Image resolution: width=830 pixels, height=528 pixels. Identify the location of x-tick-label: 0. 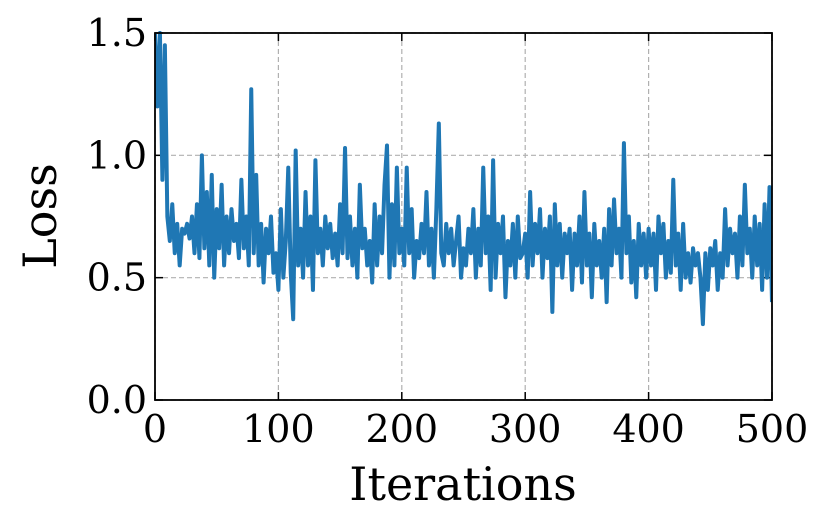
(155, 429).